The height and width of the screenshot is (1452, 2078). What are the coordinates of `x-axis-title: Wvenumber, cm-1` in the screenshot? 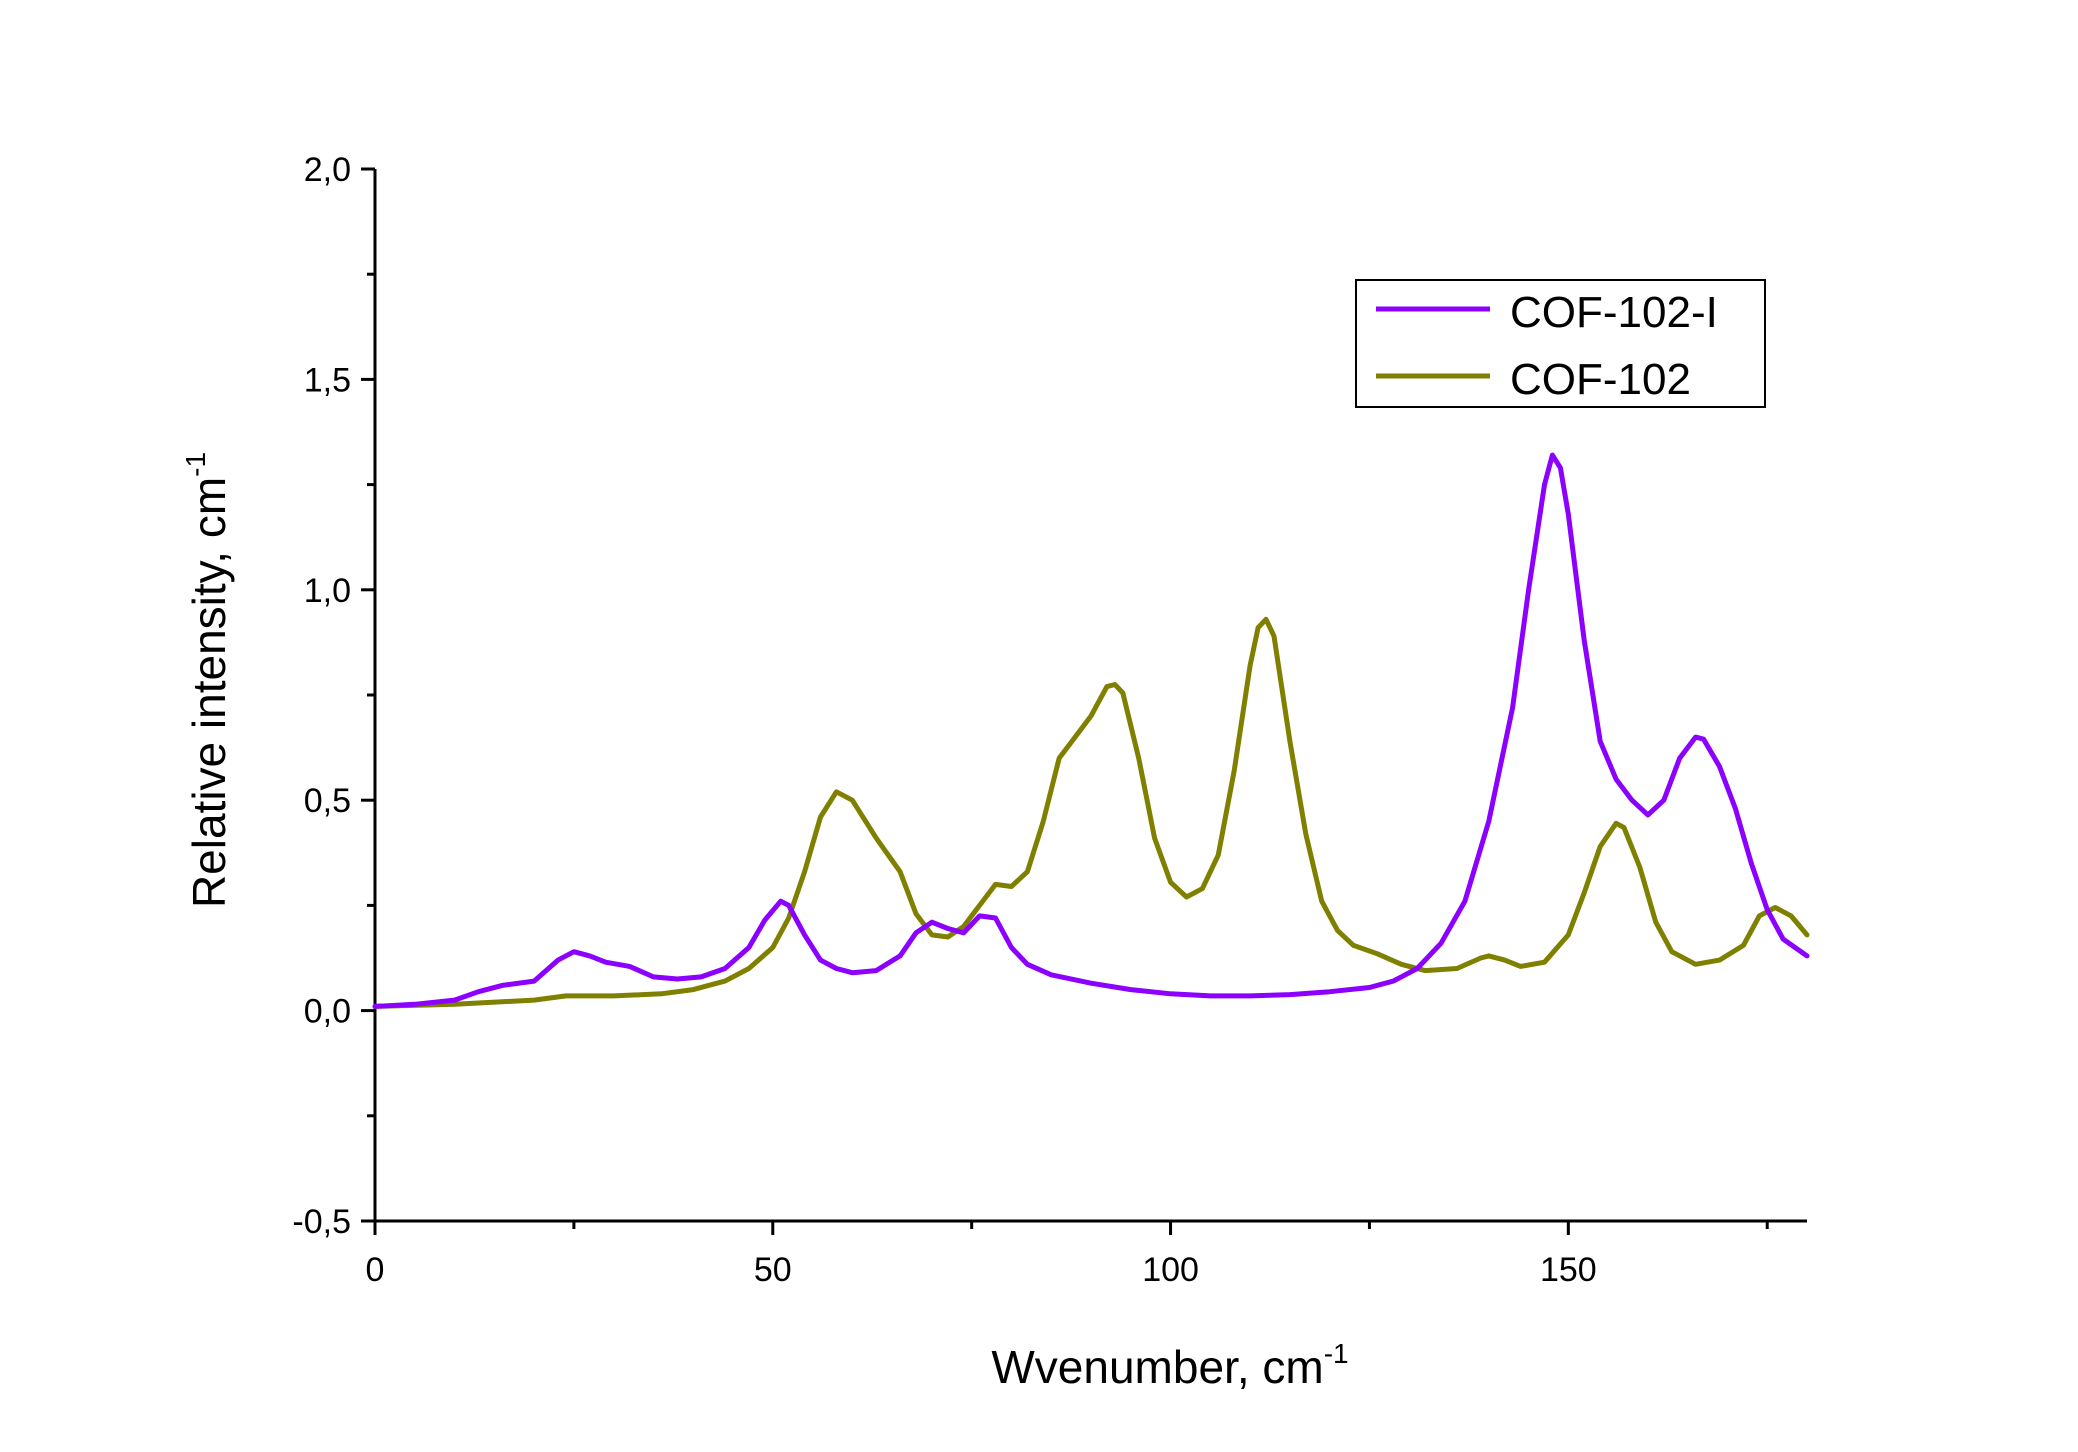 It's located at (1169, 1365).